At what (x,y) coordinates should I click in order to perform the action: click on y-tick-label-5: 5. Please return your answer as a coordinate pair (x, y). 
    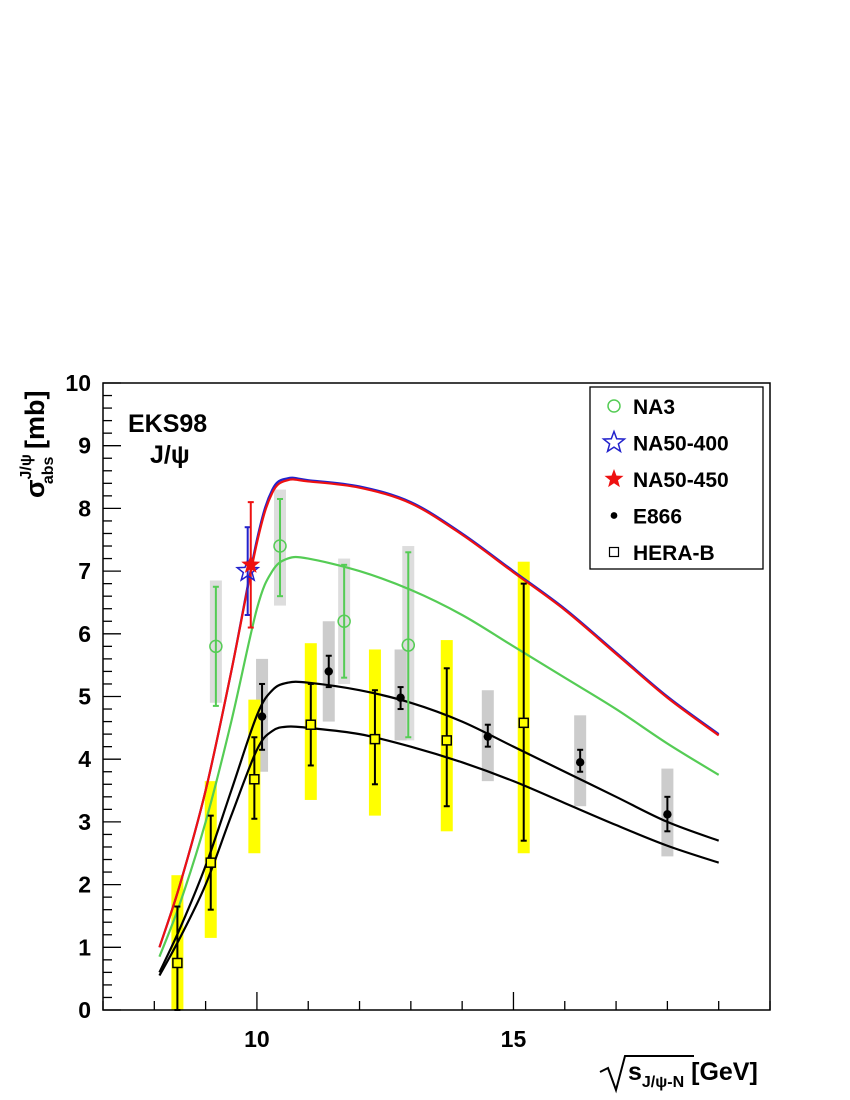
    Looking at the image, I should click on (84, 697).